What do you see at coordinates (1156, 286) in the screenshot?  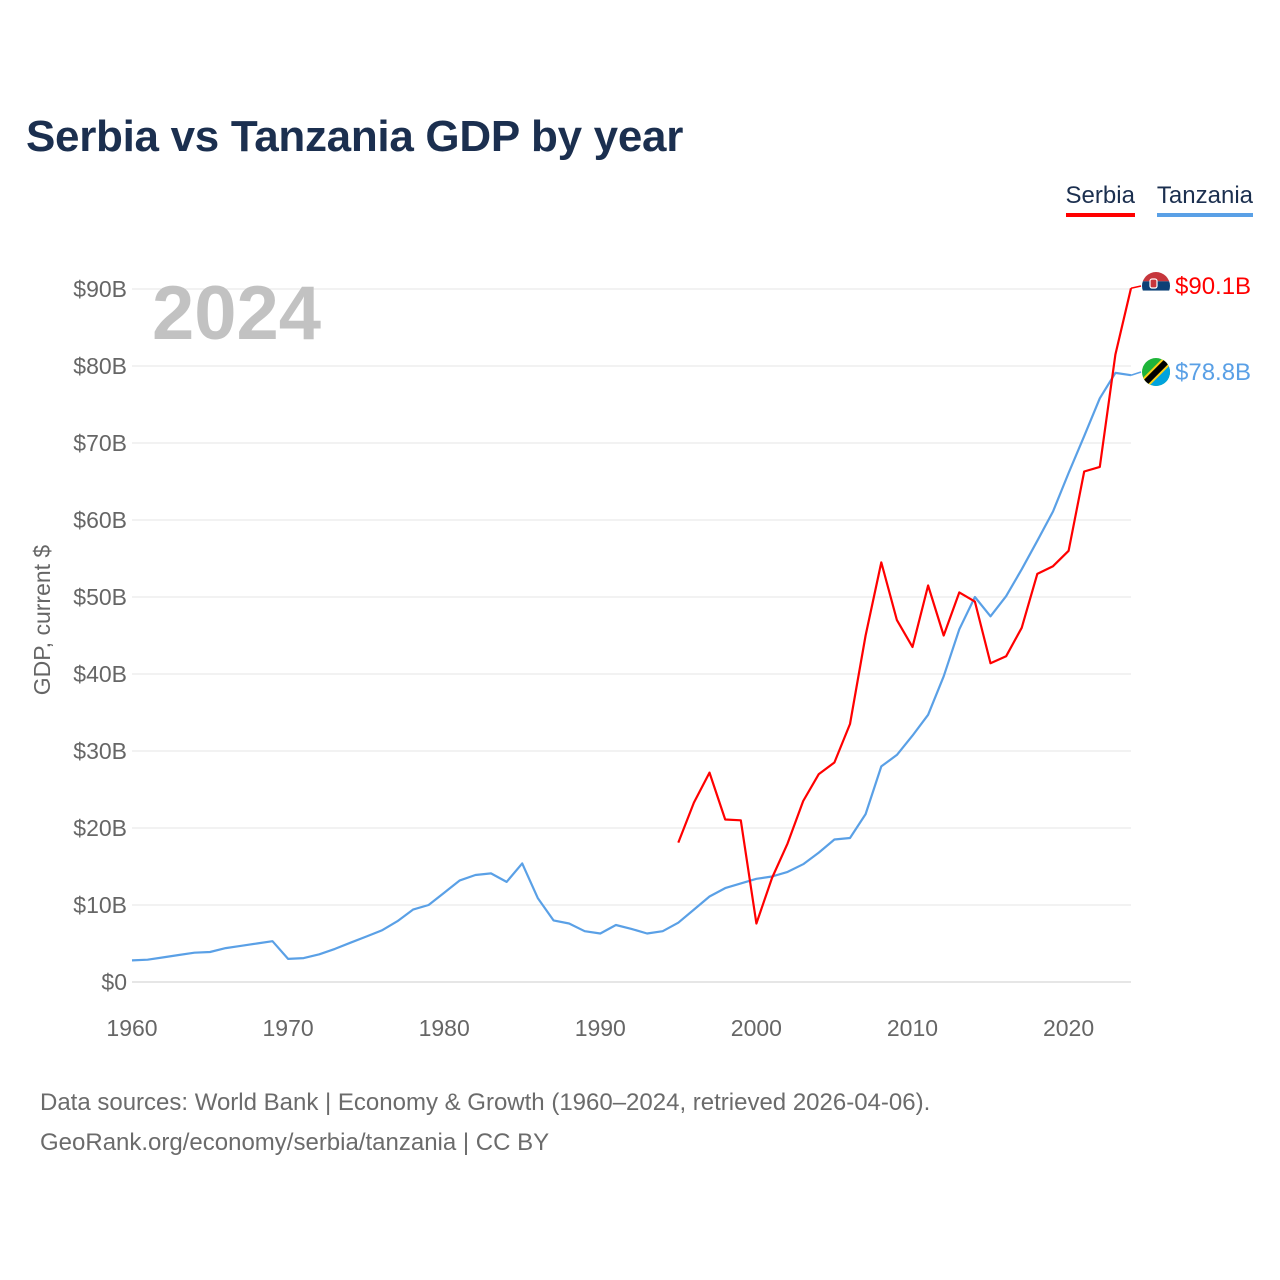 I see `serbia-flag-icon` at bounding box center [1156, 286].